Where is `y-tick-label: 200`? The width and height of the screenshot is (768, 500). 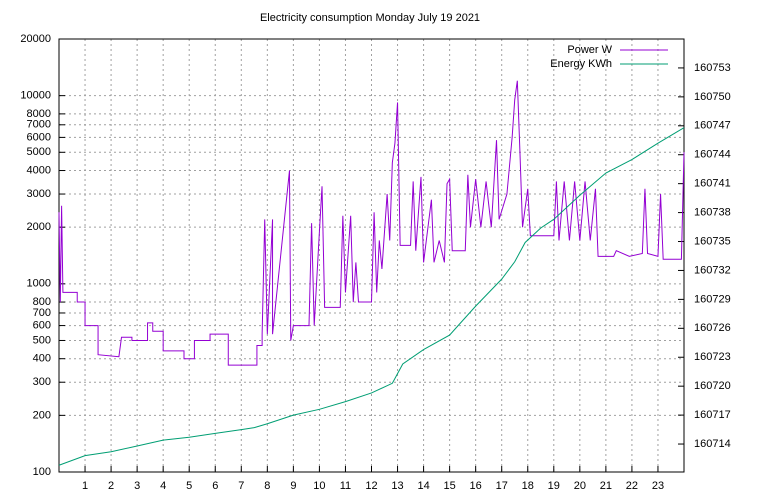 y-tick-label: 200 is located at coordinates (42, 415).